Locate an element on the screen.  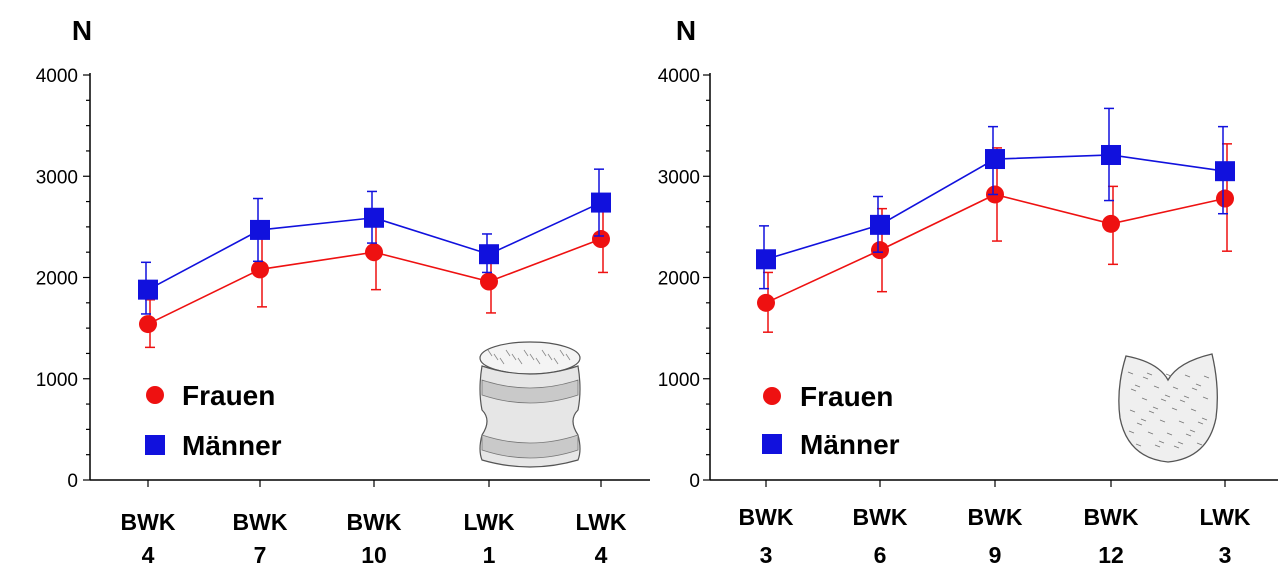
vertebra-upper-band is located at coordinates (530, 391).